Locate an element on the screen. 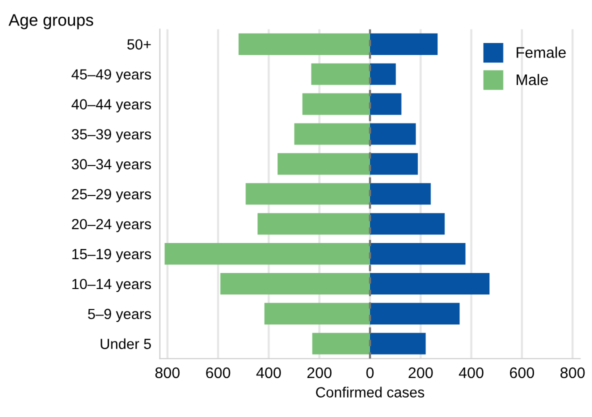  y-tick-label: 25–29 years is located at coordinates (111, 195).